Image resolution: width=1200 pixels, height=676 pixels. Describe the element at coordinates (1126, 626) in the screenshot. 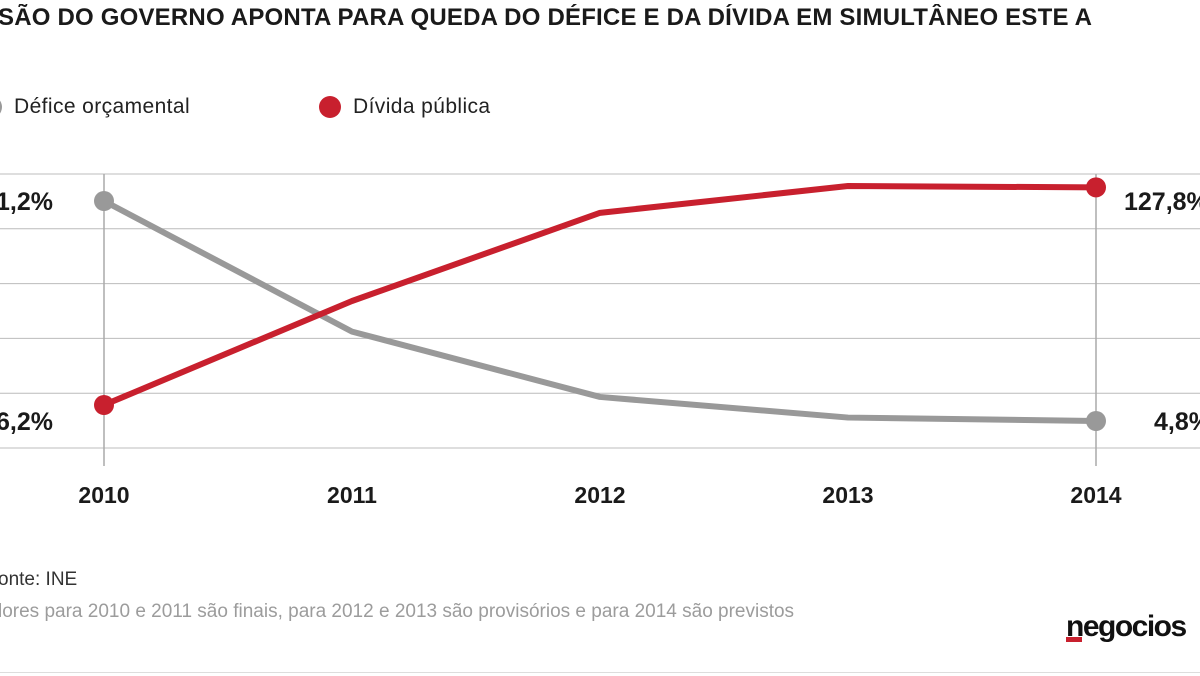

I see `negocios-logo: negocios` at that location.